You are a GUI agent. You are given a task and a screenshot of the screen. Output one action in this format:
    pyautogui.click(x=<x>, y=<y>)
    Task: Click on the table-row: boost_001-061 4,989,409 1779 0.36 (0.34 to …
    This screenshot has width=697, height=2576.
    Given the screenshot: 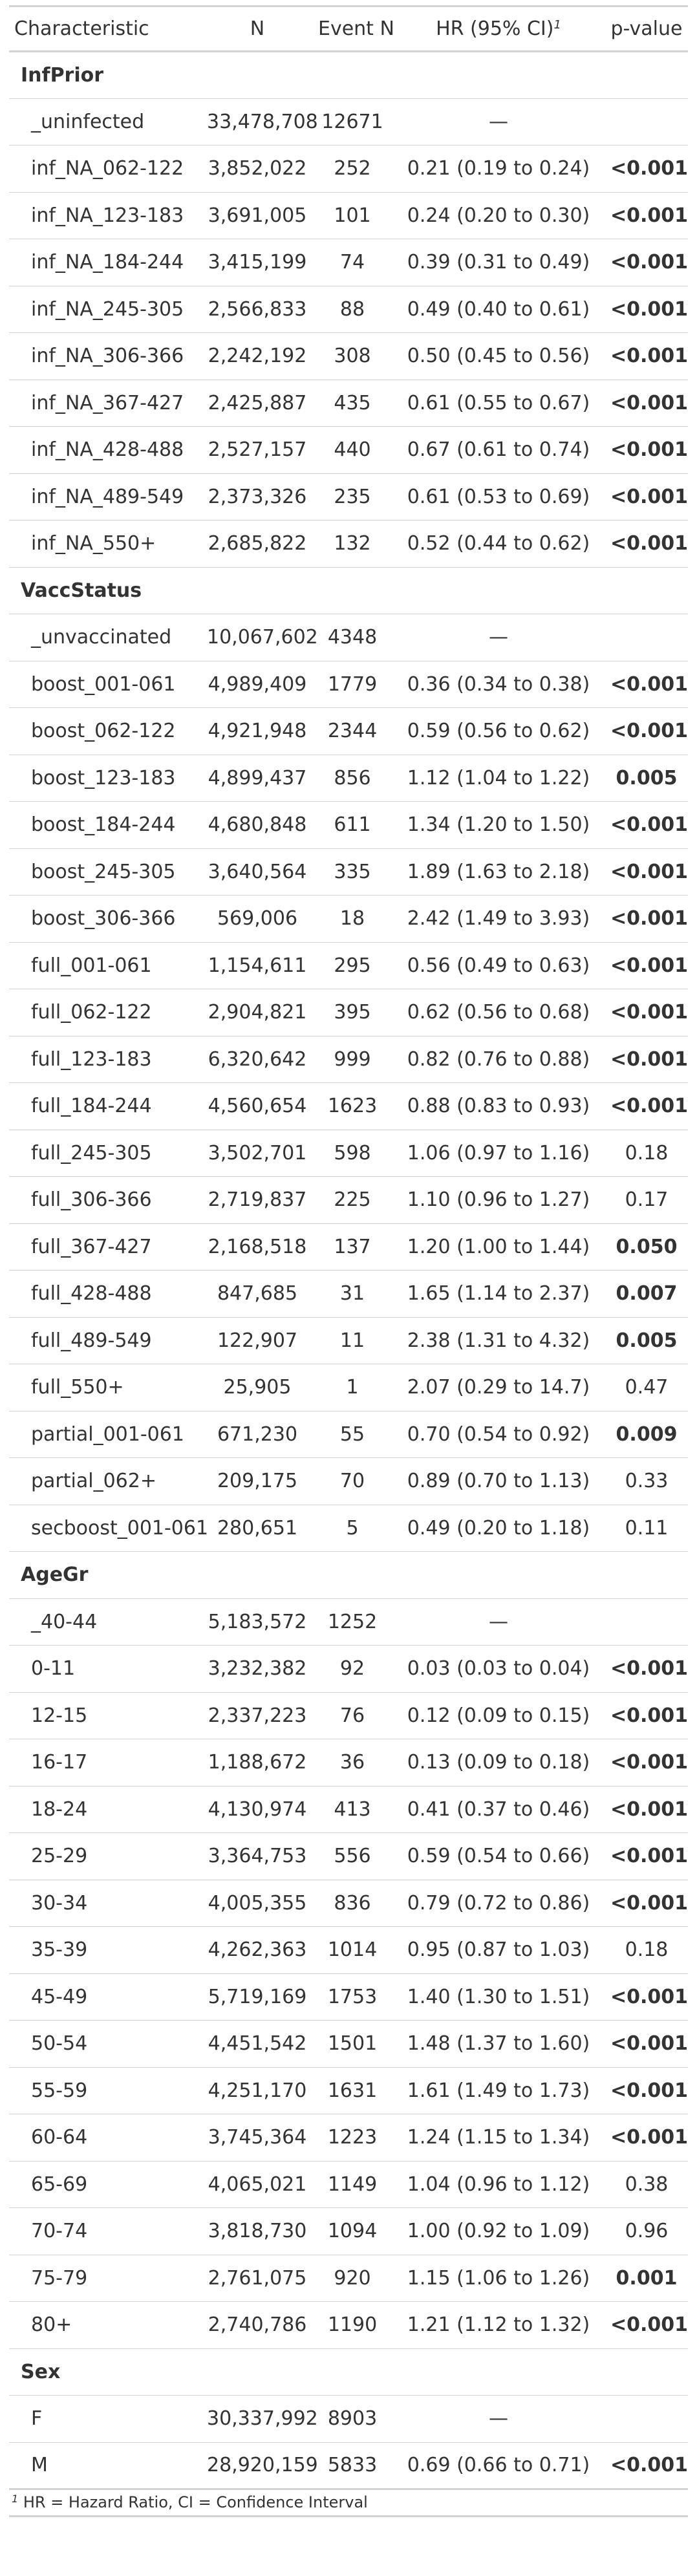 What is the action you would take?
    pyautogui.click(x=348, y=684)
    